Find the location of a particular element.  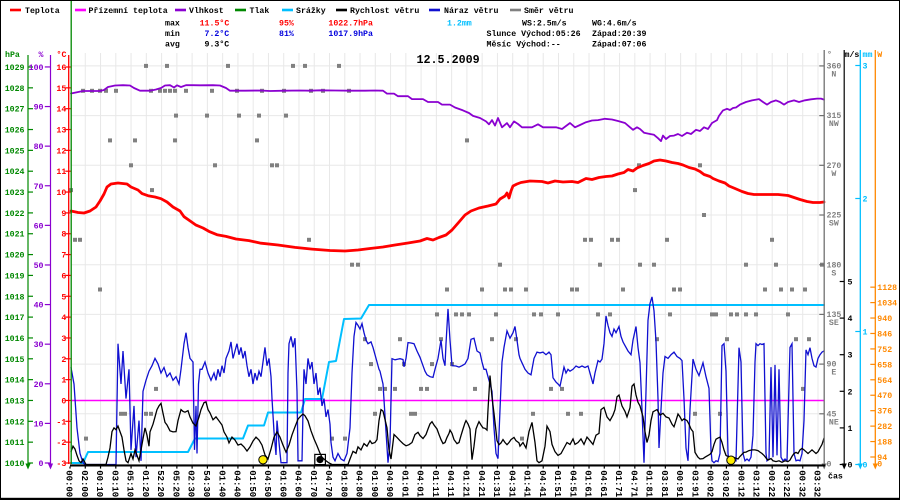

svg-text: 1012 is located at coordinates (15, 422).